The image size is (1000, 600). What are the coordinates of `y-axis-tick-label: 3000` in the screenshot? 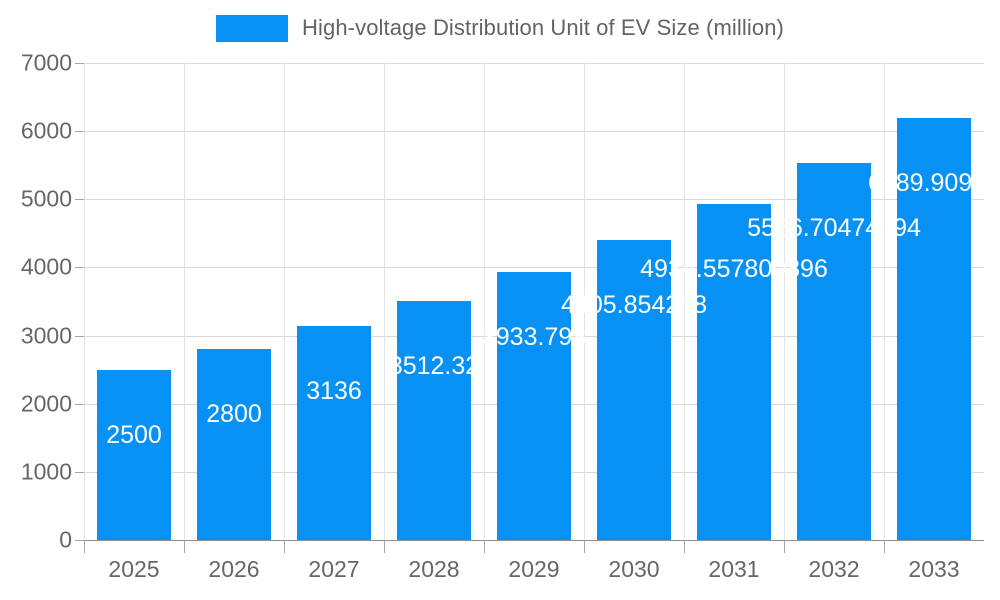 It's located at (46, 335).